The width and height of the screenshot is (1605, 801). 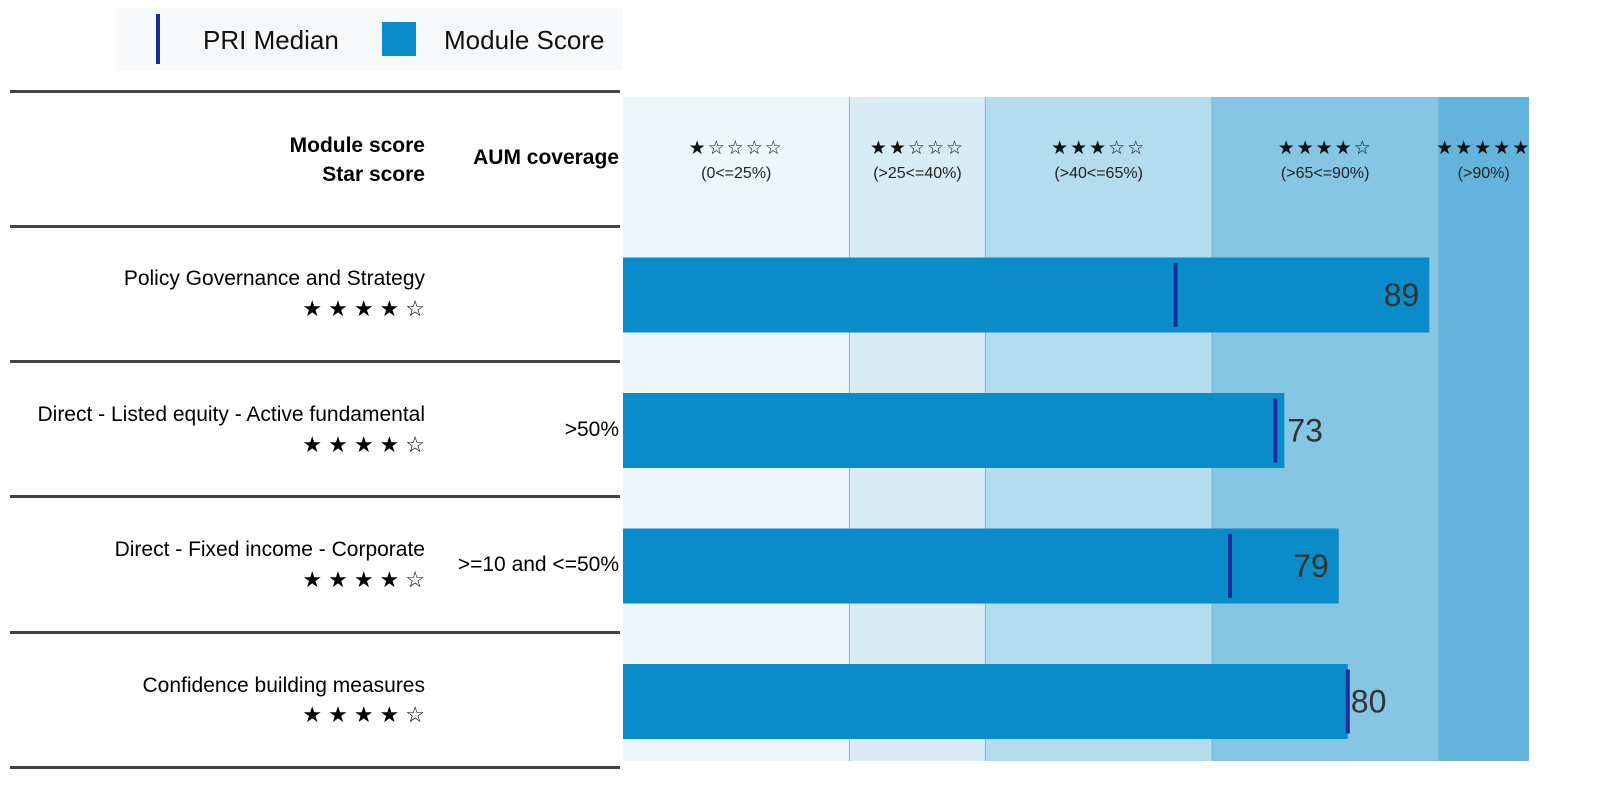 What do you see at coordinates (1369, 702) in the screenshot?
I see `score-value-label: 80` at bounding box center [1369, 702].